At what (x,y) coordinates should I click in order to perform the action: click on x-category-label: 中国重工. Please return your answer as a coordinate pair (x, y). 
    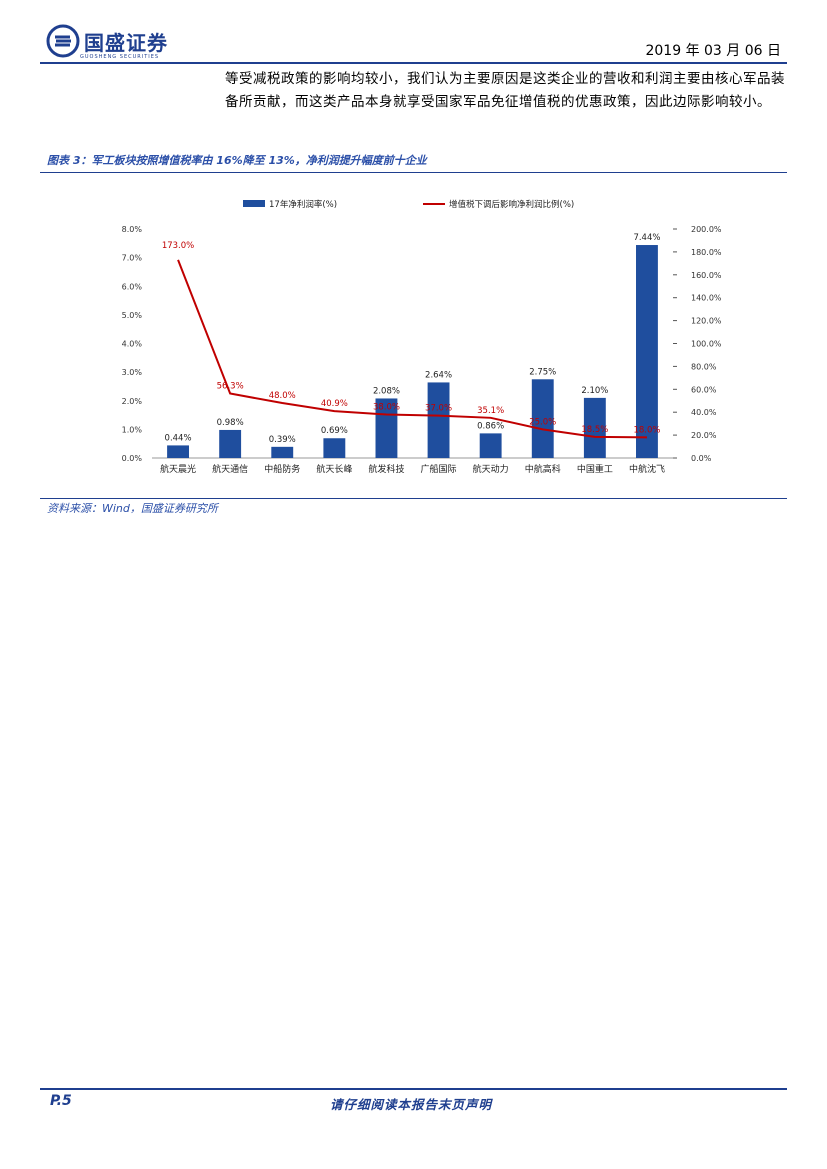
    Looking at the image, I should click on (595, 469).